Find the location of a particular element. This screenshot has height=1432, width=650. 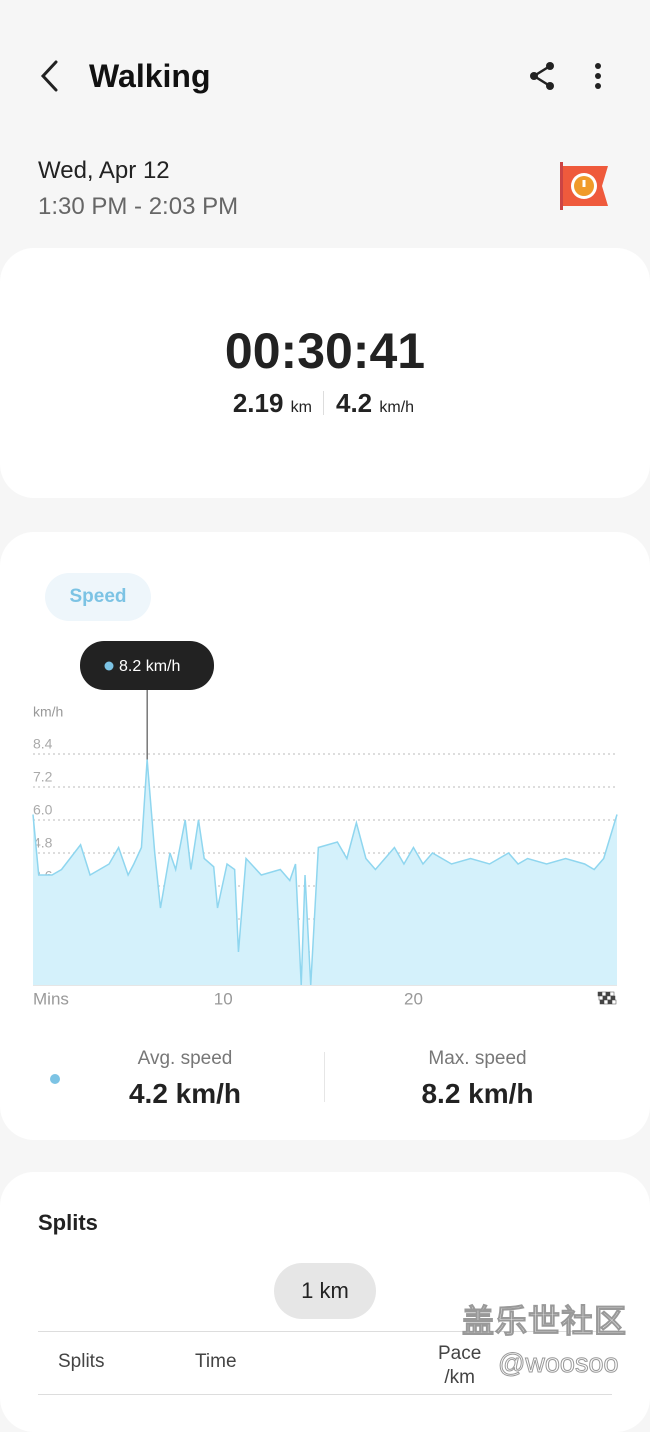

legend-dot is located at coordinates (55, 1079).